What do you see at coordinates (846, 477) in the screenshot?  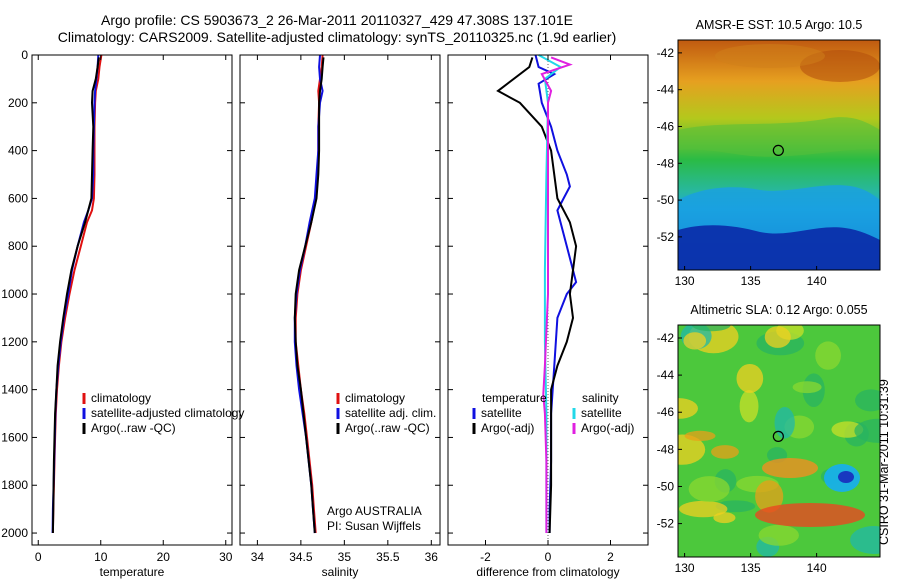 I see `sla-eddy-core` at bounding box center [846, 477].